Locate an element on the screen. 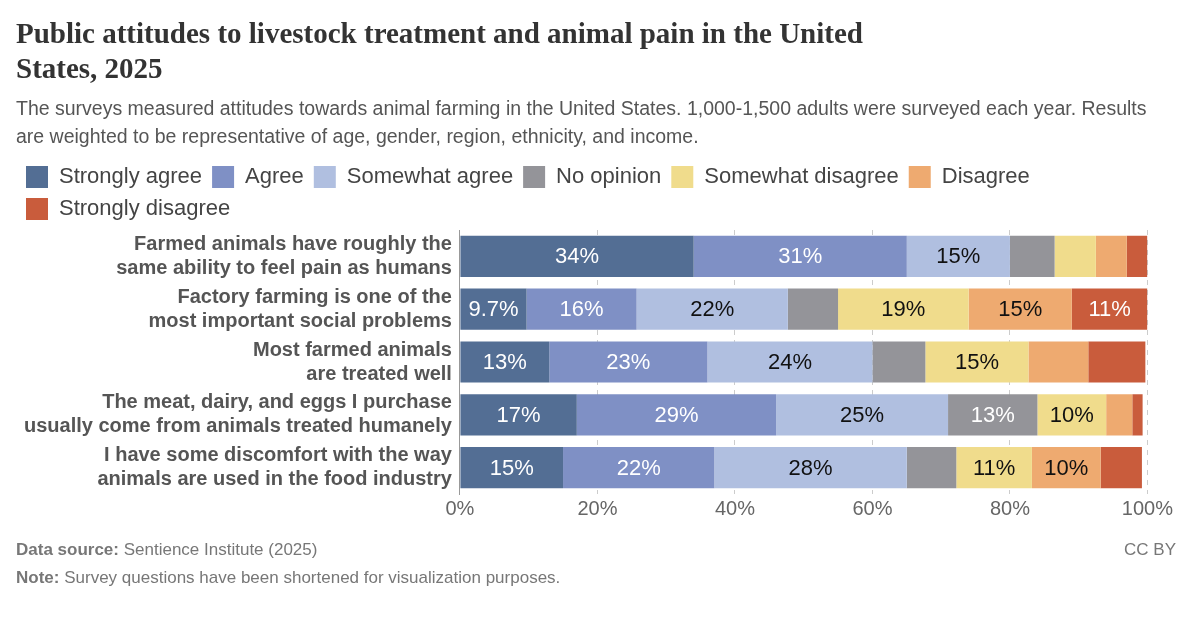  legend-label: Somewhat disagree is located at coordinates (801, 176).